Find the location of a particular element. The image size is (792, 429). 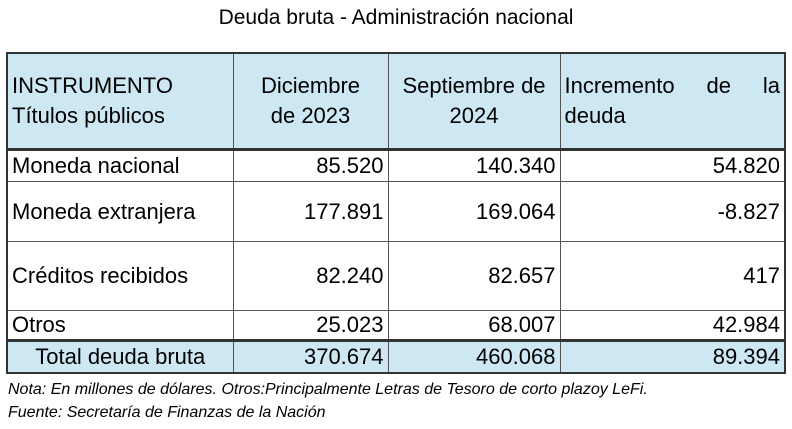

header-dic2023-line2: de 2023 is located at coordinates (310, 115).